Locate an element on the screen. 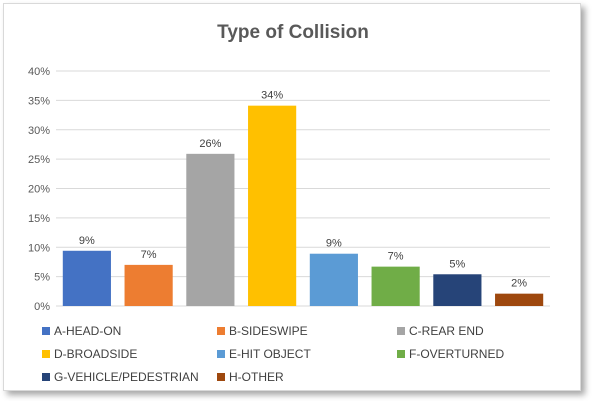 This screenshot has width=592, height=401. y-tick-label: 30% is located at coordinates (39, 131).